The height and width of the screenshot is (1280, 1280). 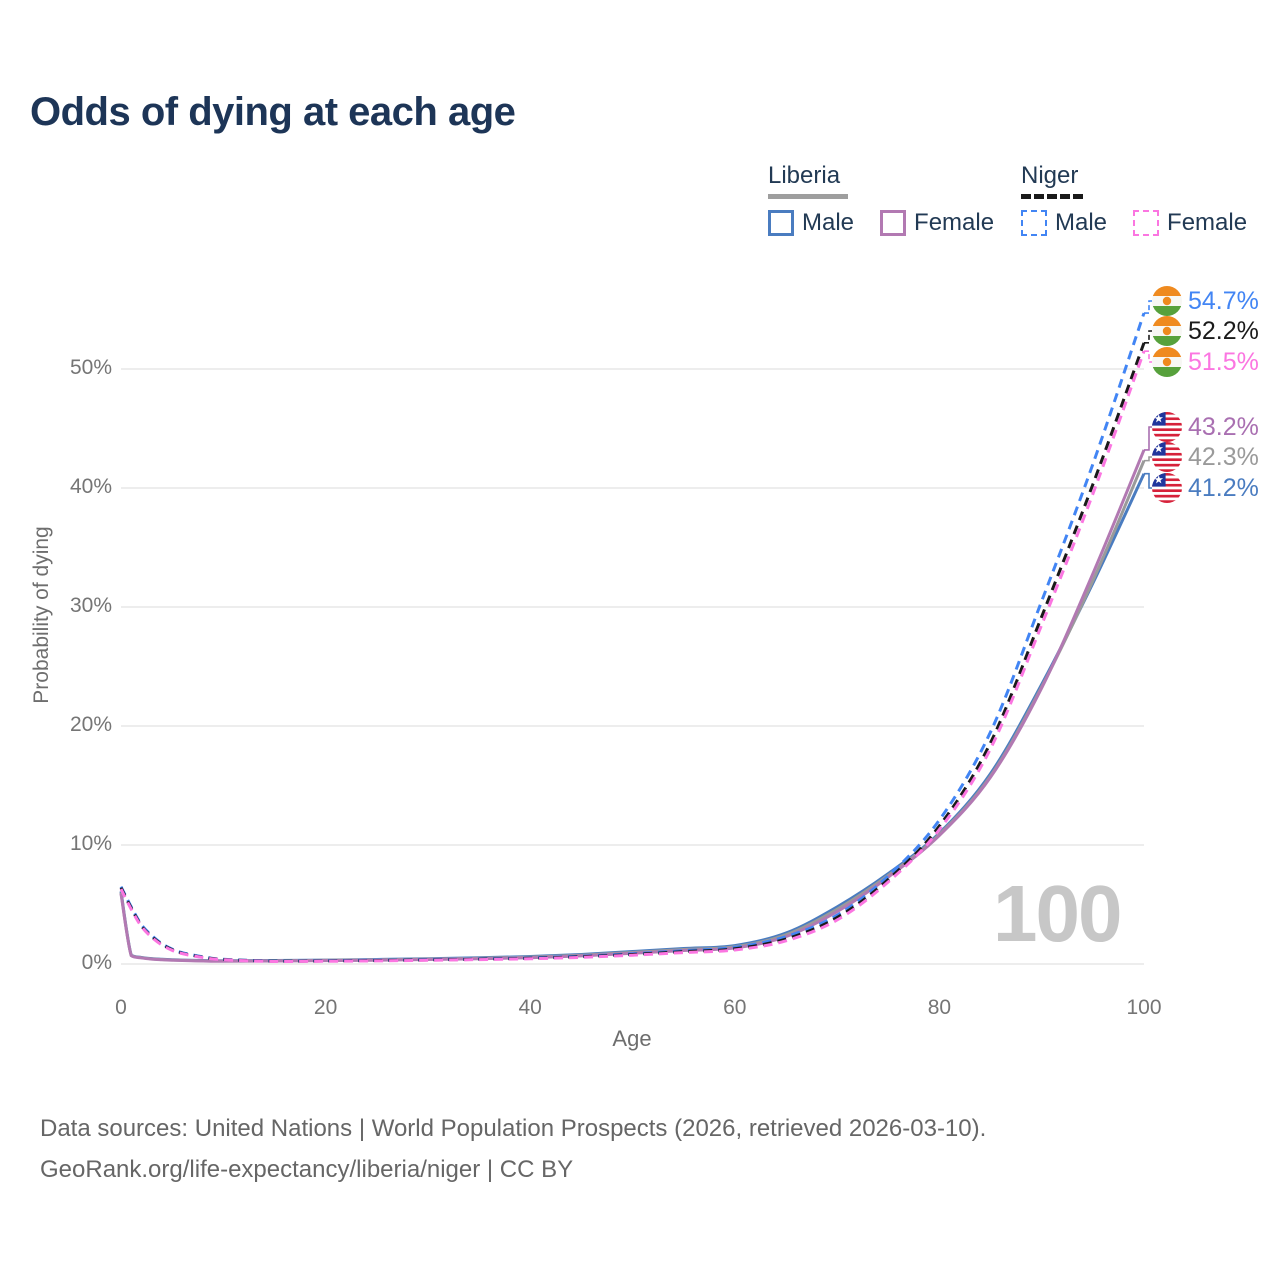 I want to click on niger-dashed-line-sample, so click(x=1052, y=196).